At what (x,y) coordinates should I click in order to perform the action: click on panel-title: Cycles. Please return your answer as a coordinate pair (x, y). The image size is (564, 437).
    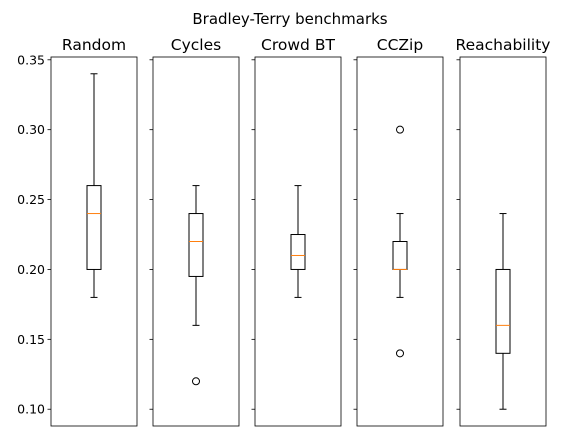
    Looking at the image, I should click on (196, 45).